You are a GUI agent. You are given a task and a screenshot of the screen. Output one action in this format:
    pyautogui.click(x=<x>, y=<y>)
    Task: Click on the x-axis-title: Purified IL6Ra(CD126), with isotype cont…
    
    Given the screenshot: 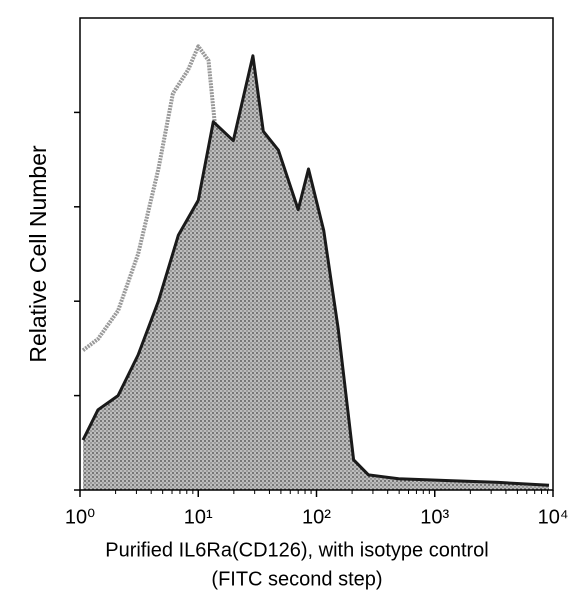 What is the action you would take?
    pyautogui.click(x=297, y=550)
    